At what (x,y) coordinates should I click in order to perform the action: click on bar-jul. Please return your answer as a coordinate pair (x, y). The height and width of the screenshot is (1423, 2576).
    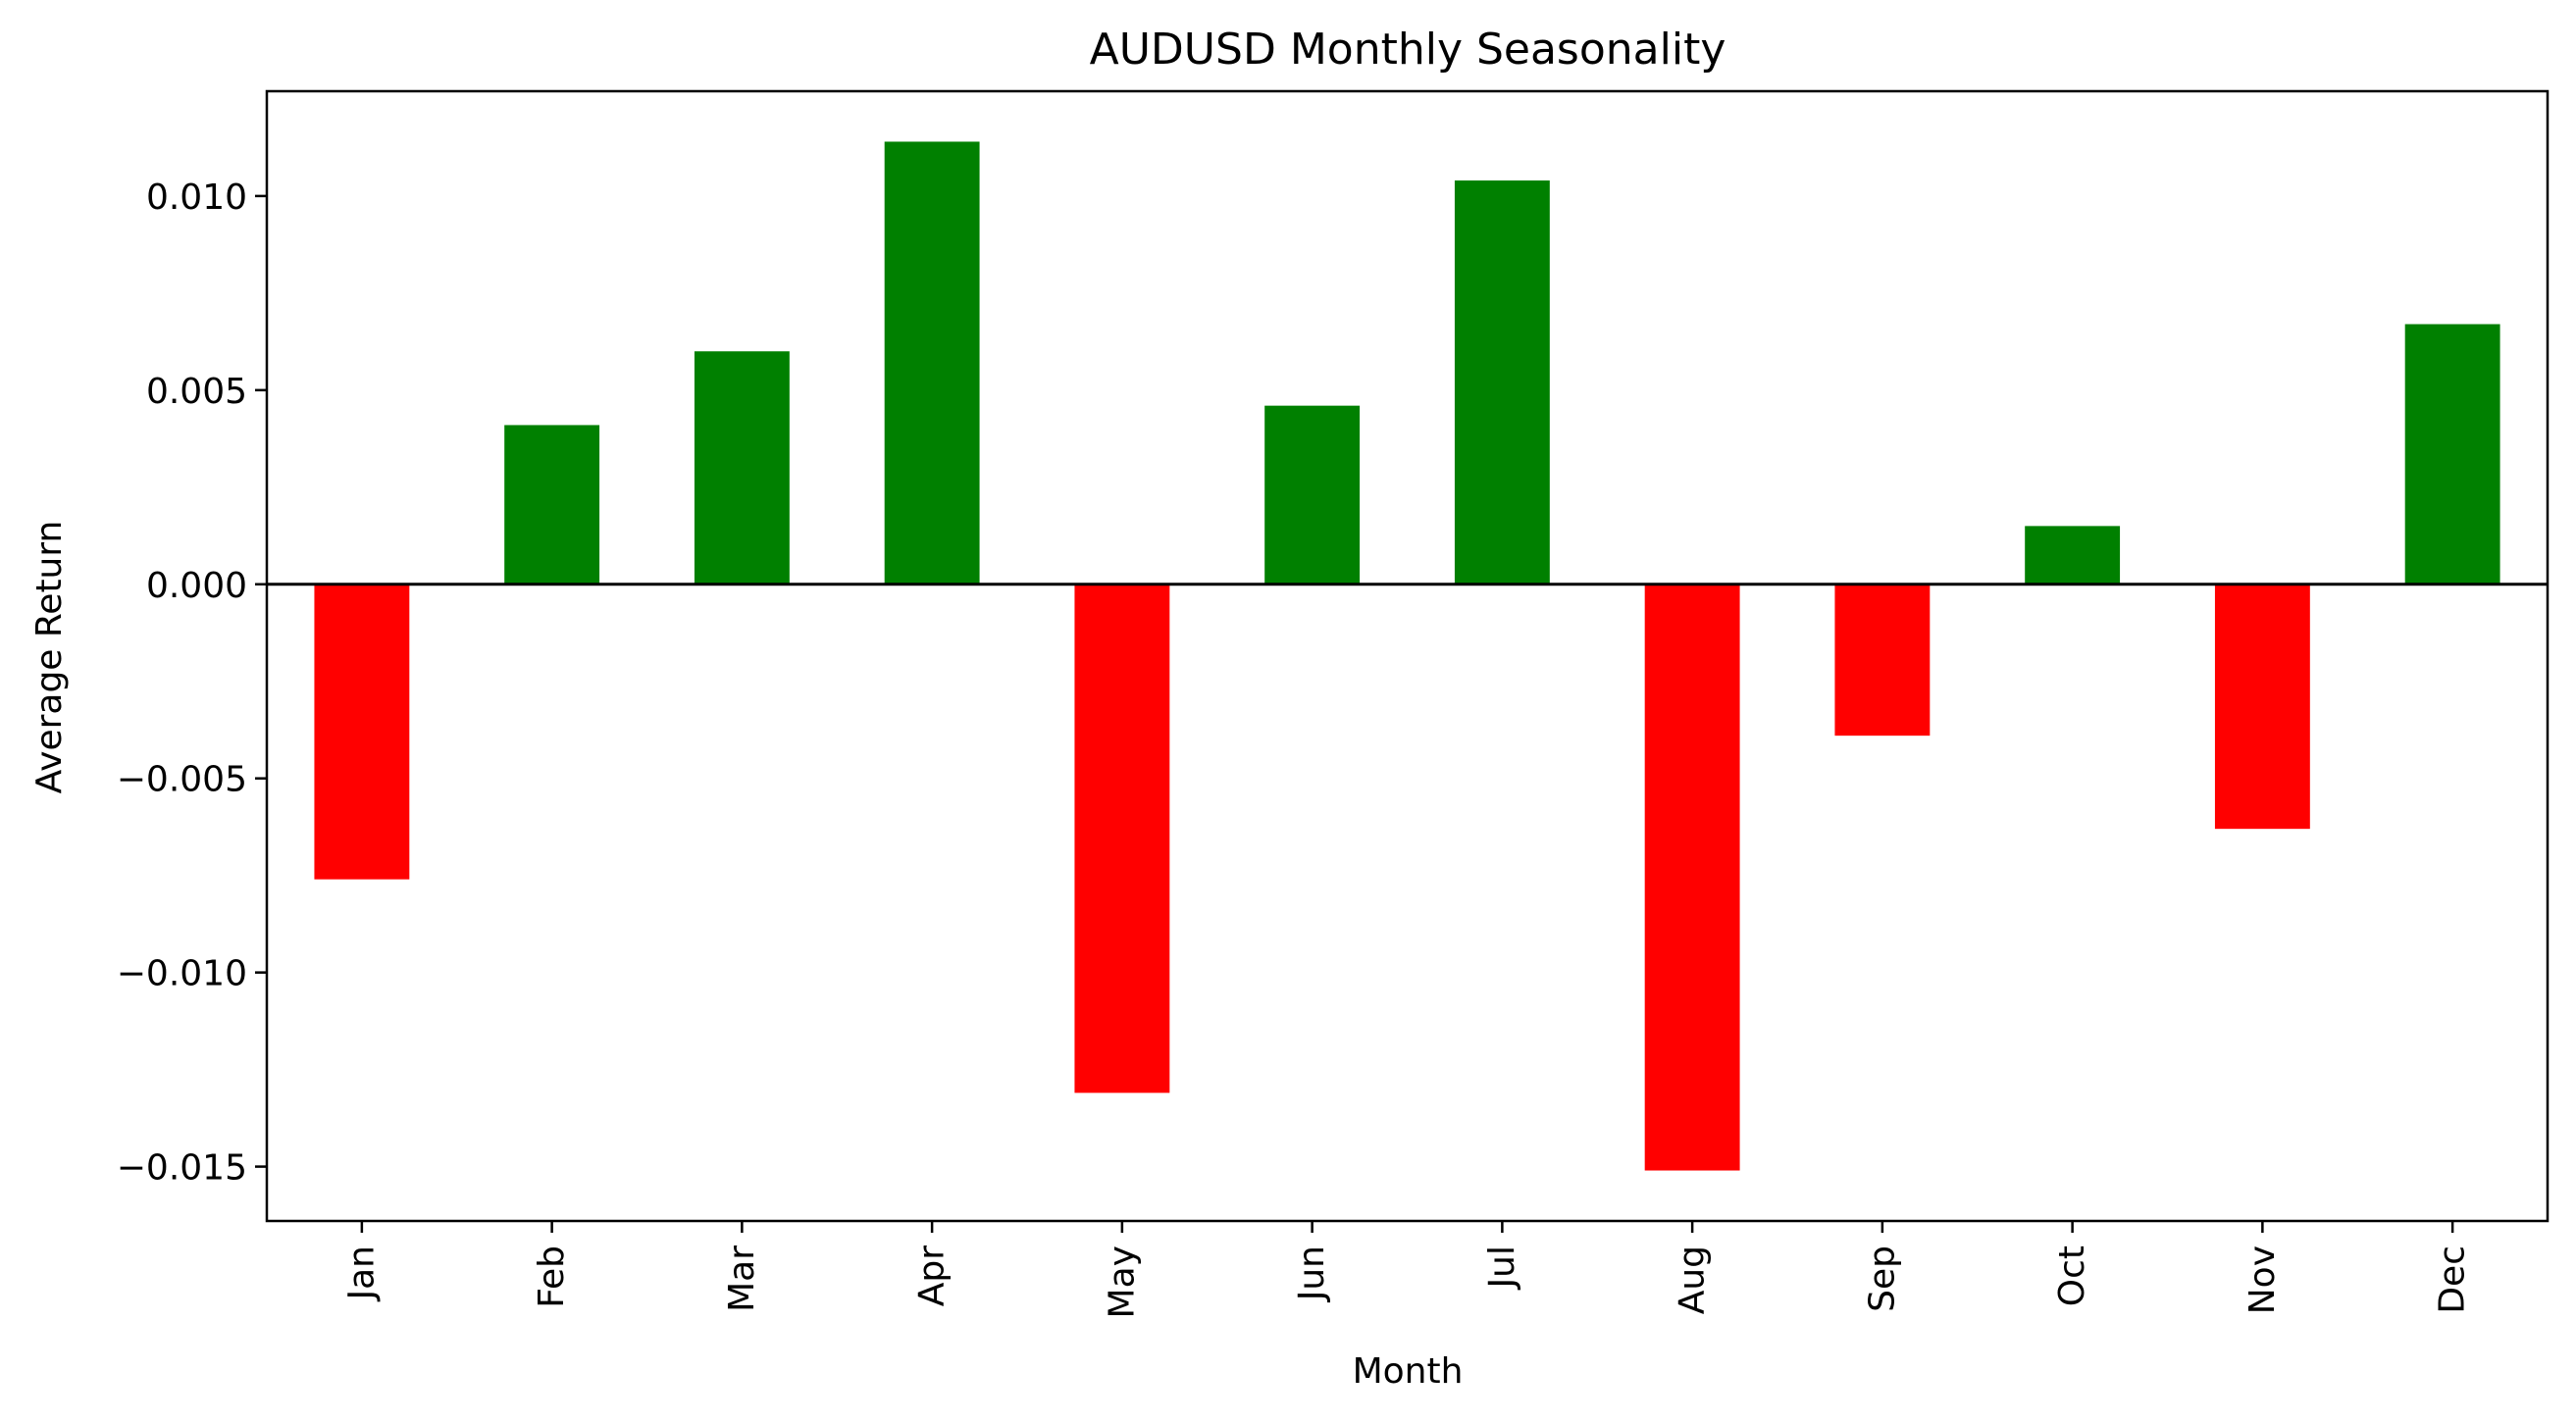
    Looking at the image, I should click on (1502, 382).